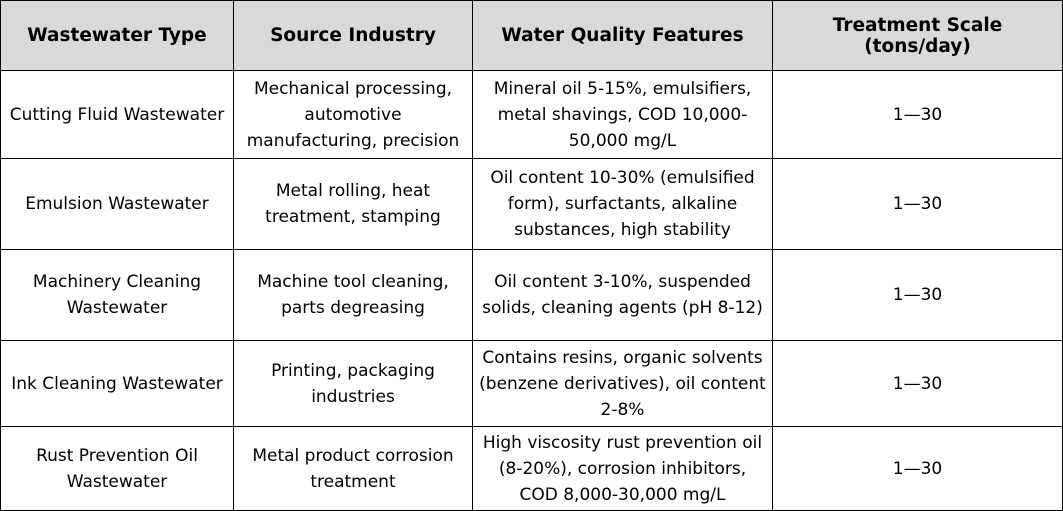 Image resolution: width=1063 pixels, height=511 pixels. What do you see at coordinates (353, 204) in the screenshot?
I see `cell-source-industry: Metal rolling, heat treatment, stamping` at bounding box center [353, 204].